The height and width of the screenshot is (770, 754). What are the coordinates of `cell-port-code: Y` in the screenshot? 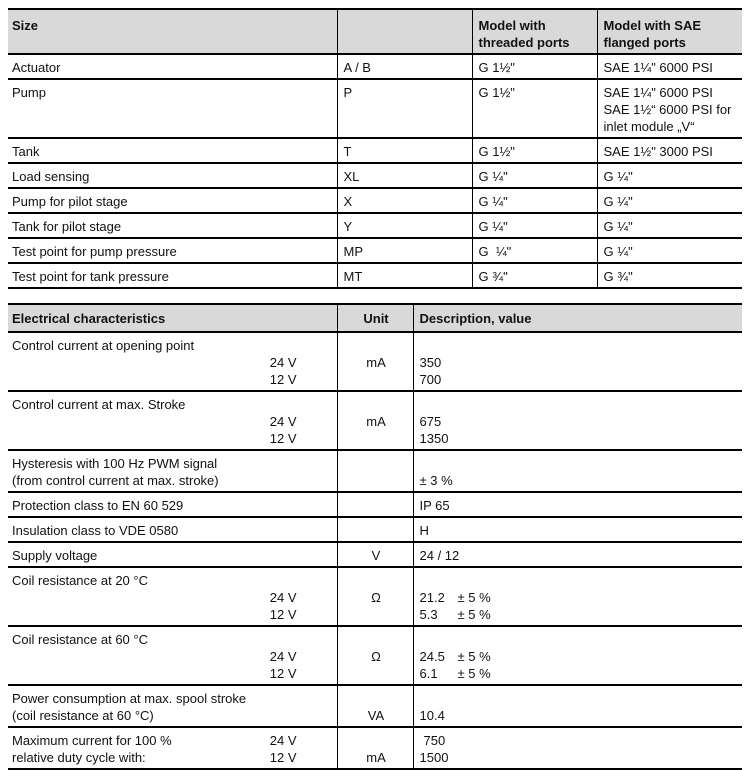 It's located at (404, 225).